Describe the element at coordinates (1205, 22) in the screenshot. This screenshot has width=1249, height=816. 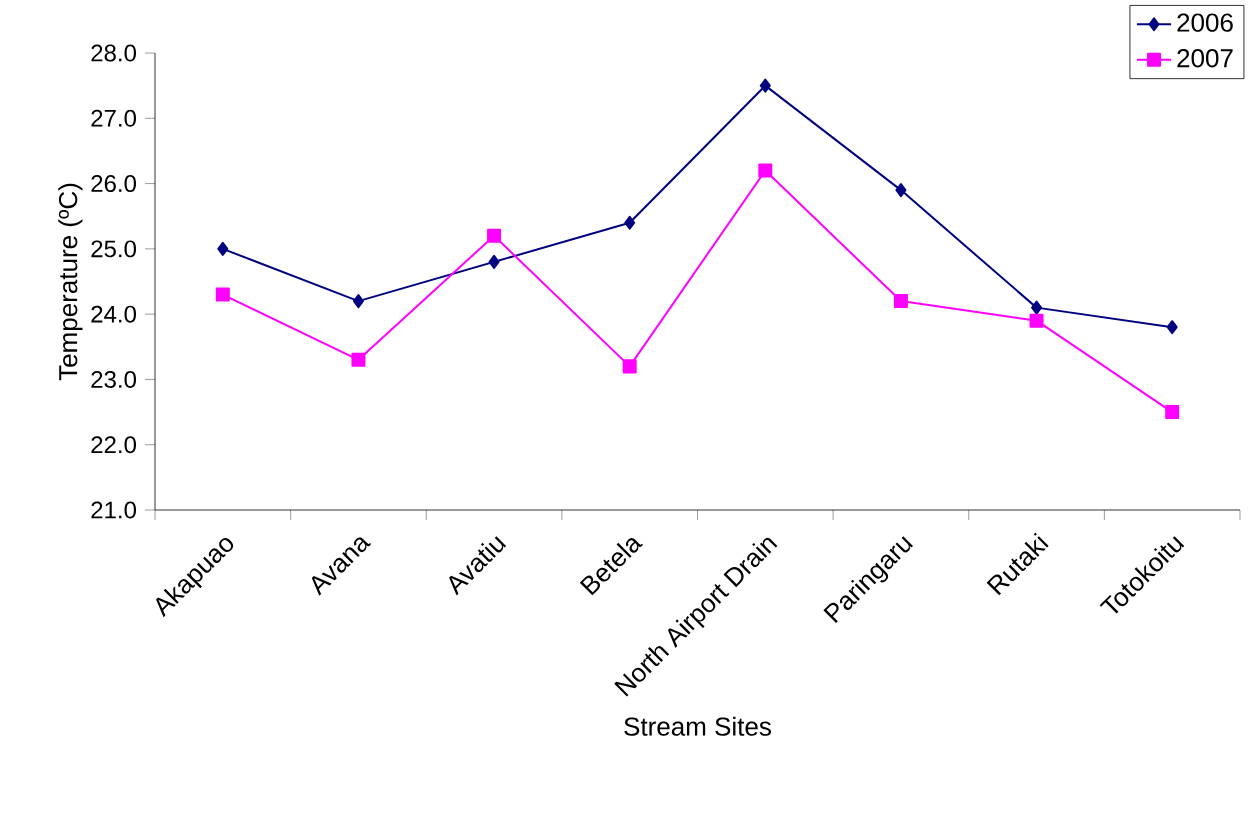
I see `legend-label: 2006` at that location.